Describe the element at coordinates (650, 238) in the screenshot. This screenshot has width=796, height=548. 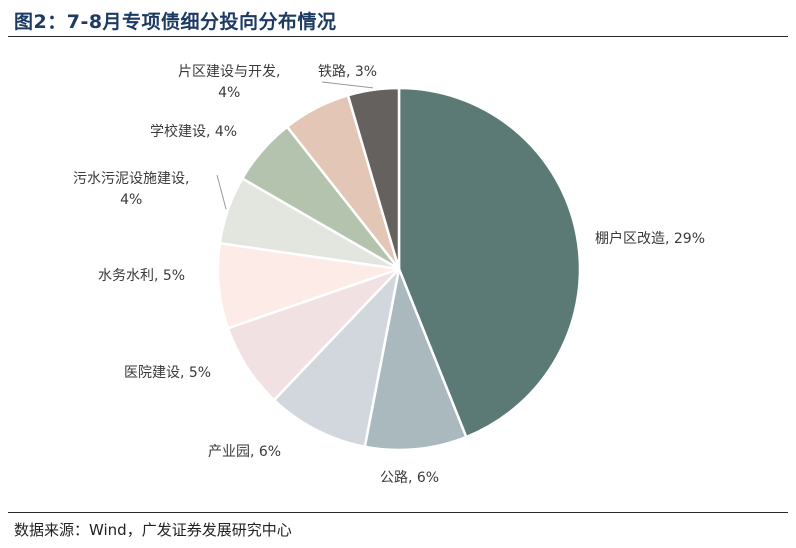
I see `label-slice-1: 棚户区改造, 29%` at that location.